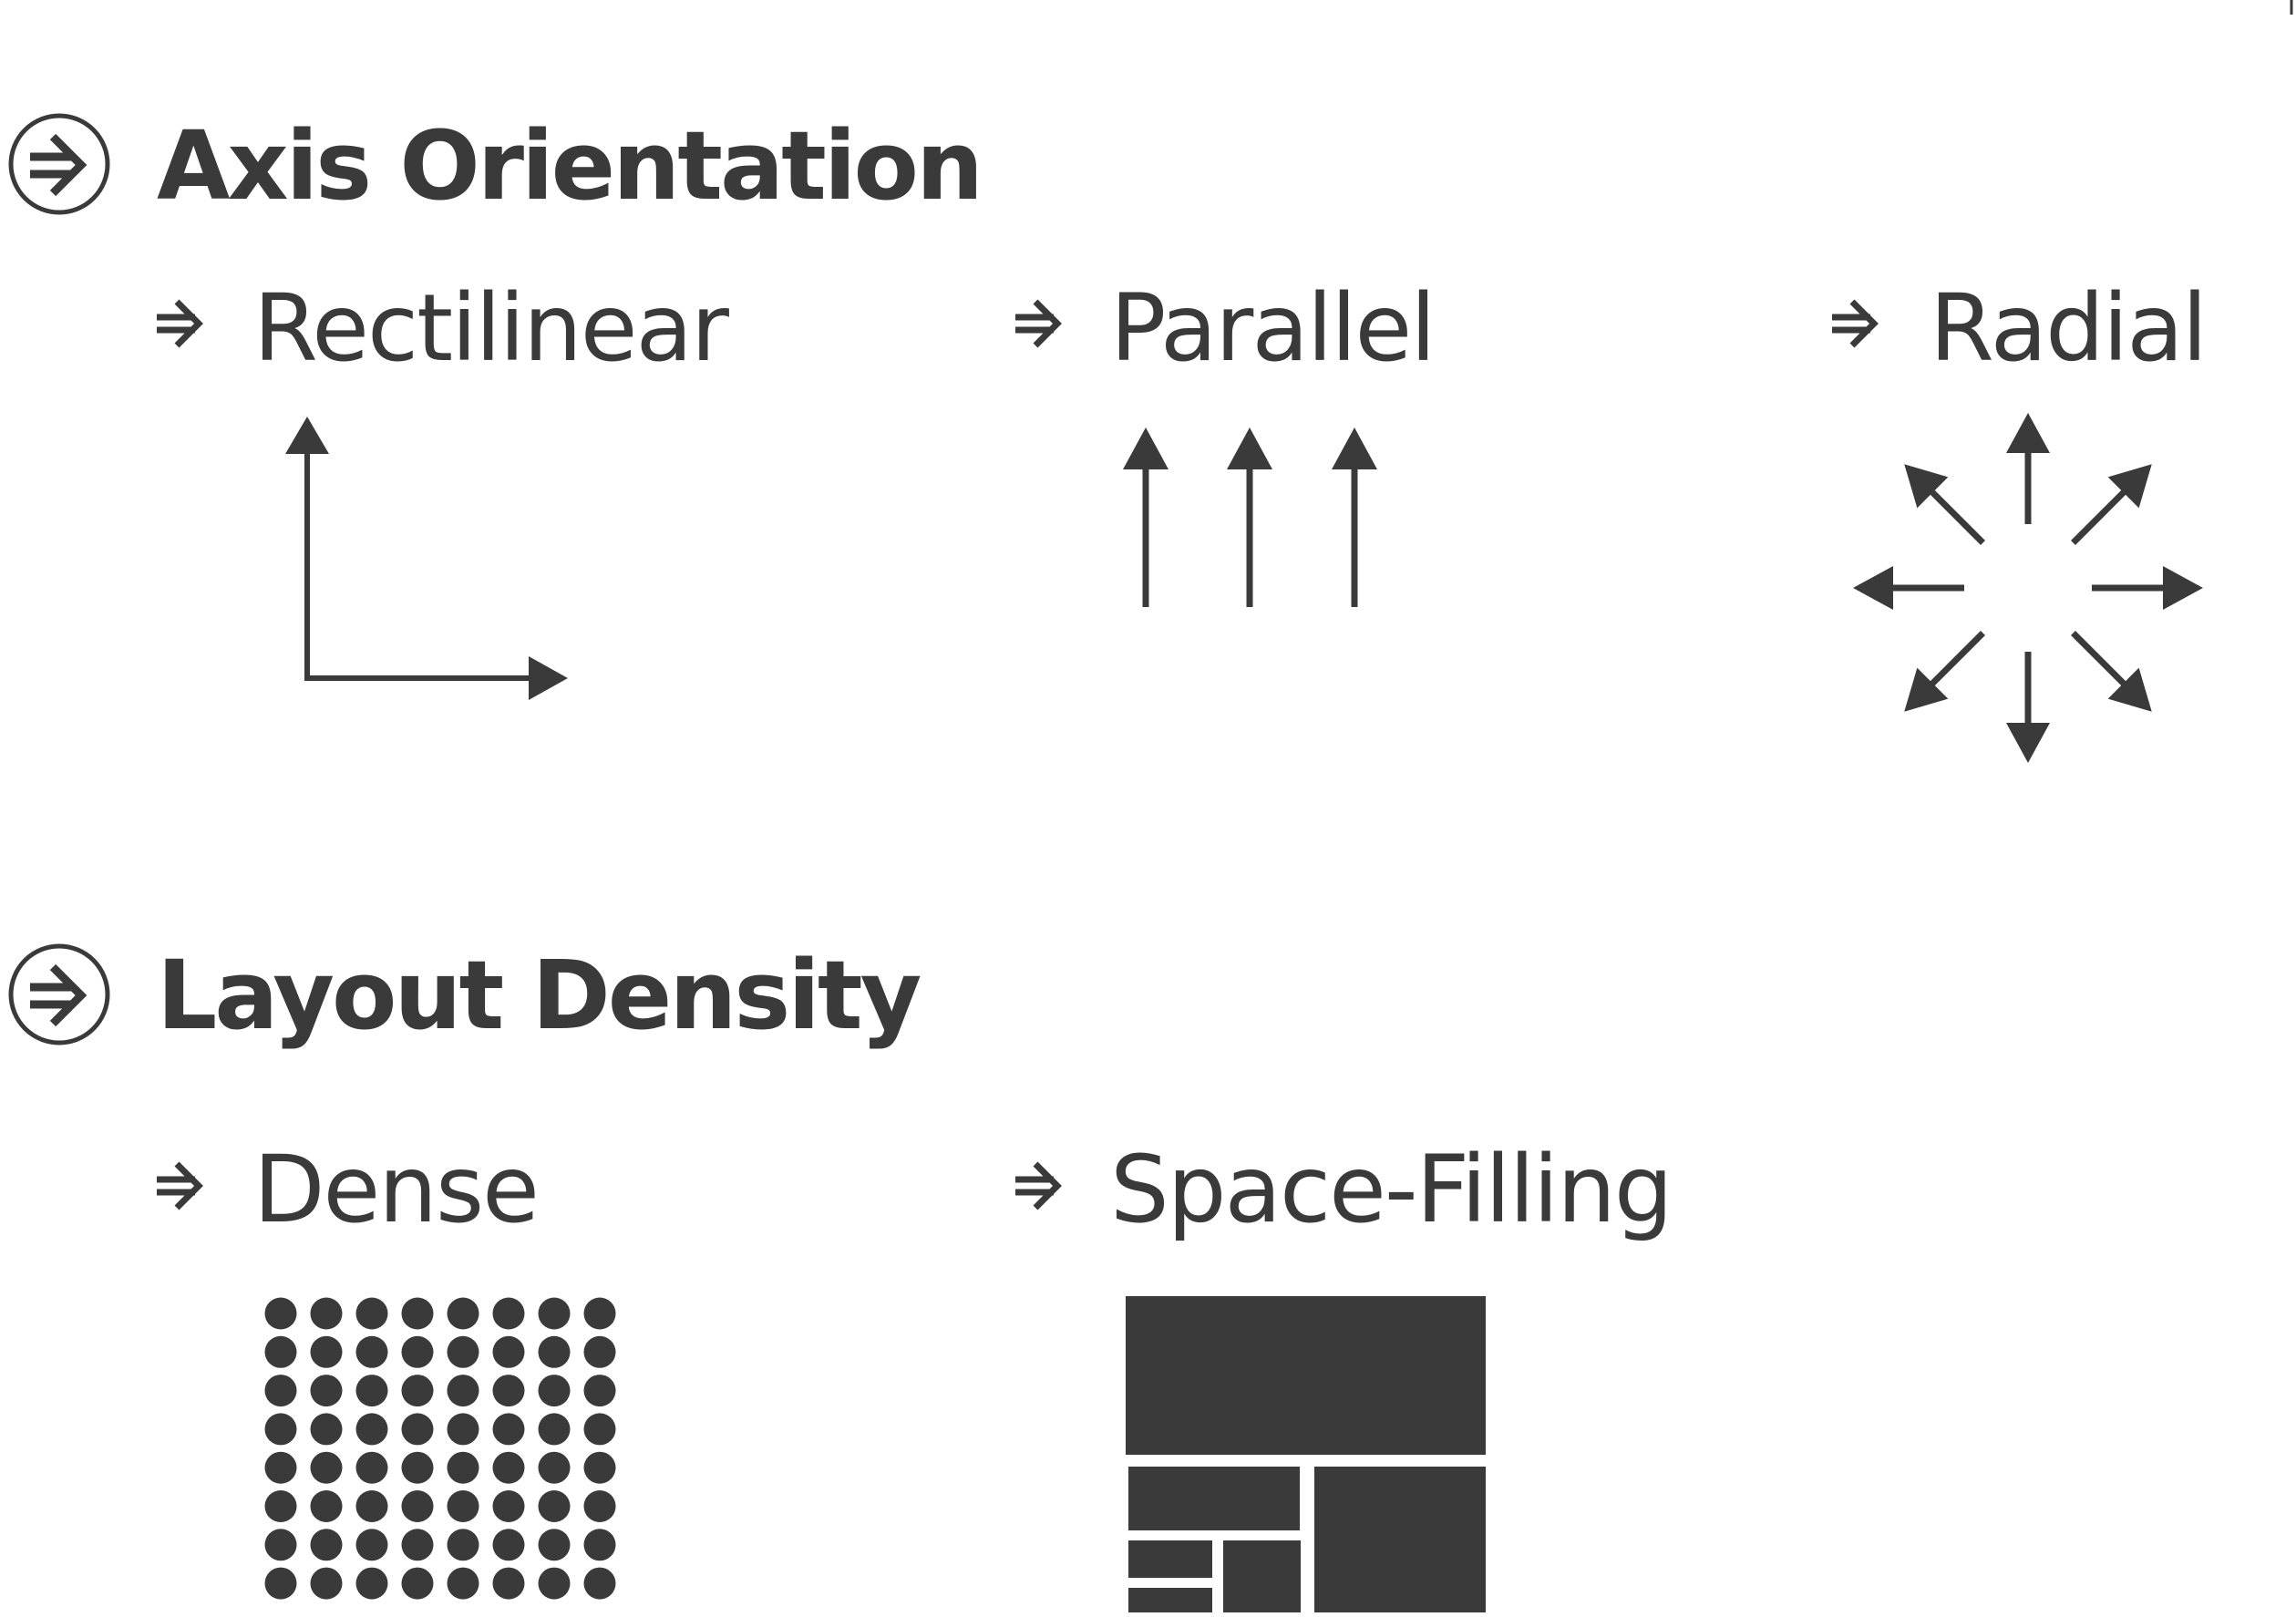 This screenshot has width=2296, height=1617. I want to click on item-label-space-filling: Space-Filling, so click(1391, 1190).